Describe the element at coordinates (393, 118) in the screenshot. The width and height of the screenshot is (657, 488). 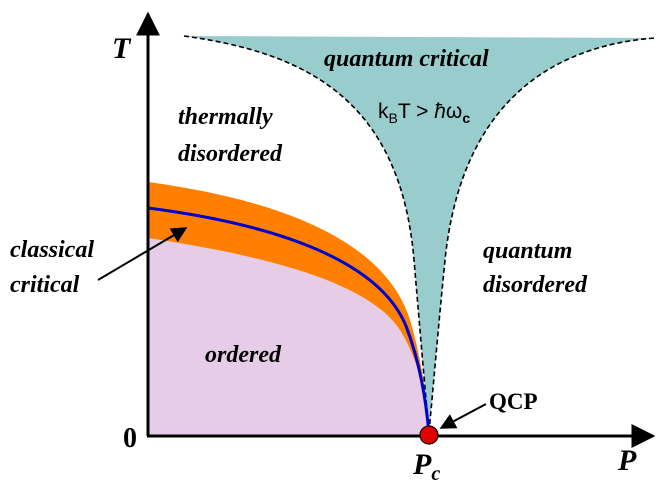
I see `formula-b-subscript: B` at that location.